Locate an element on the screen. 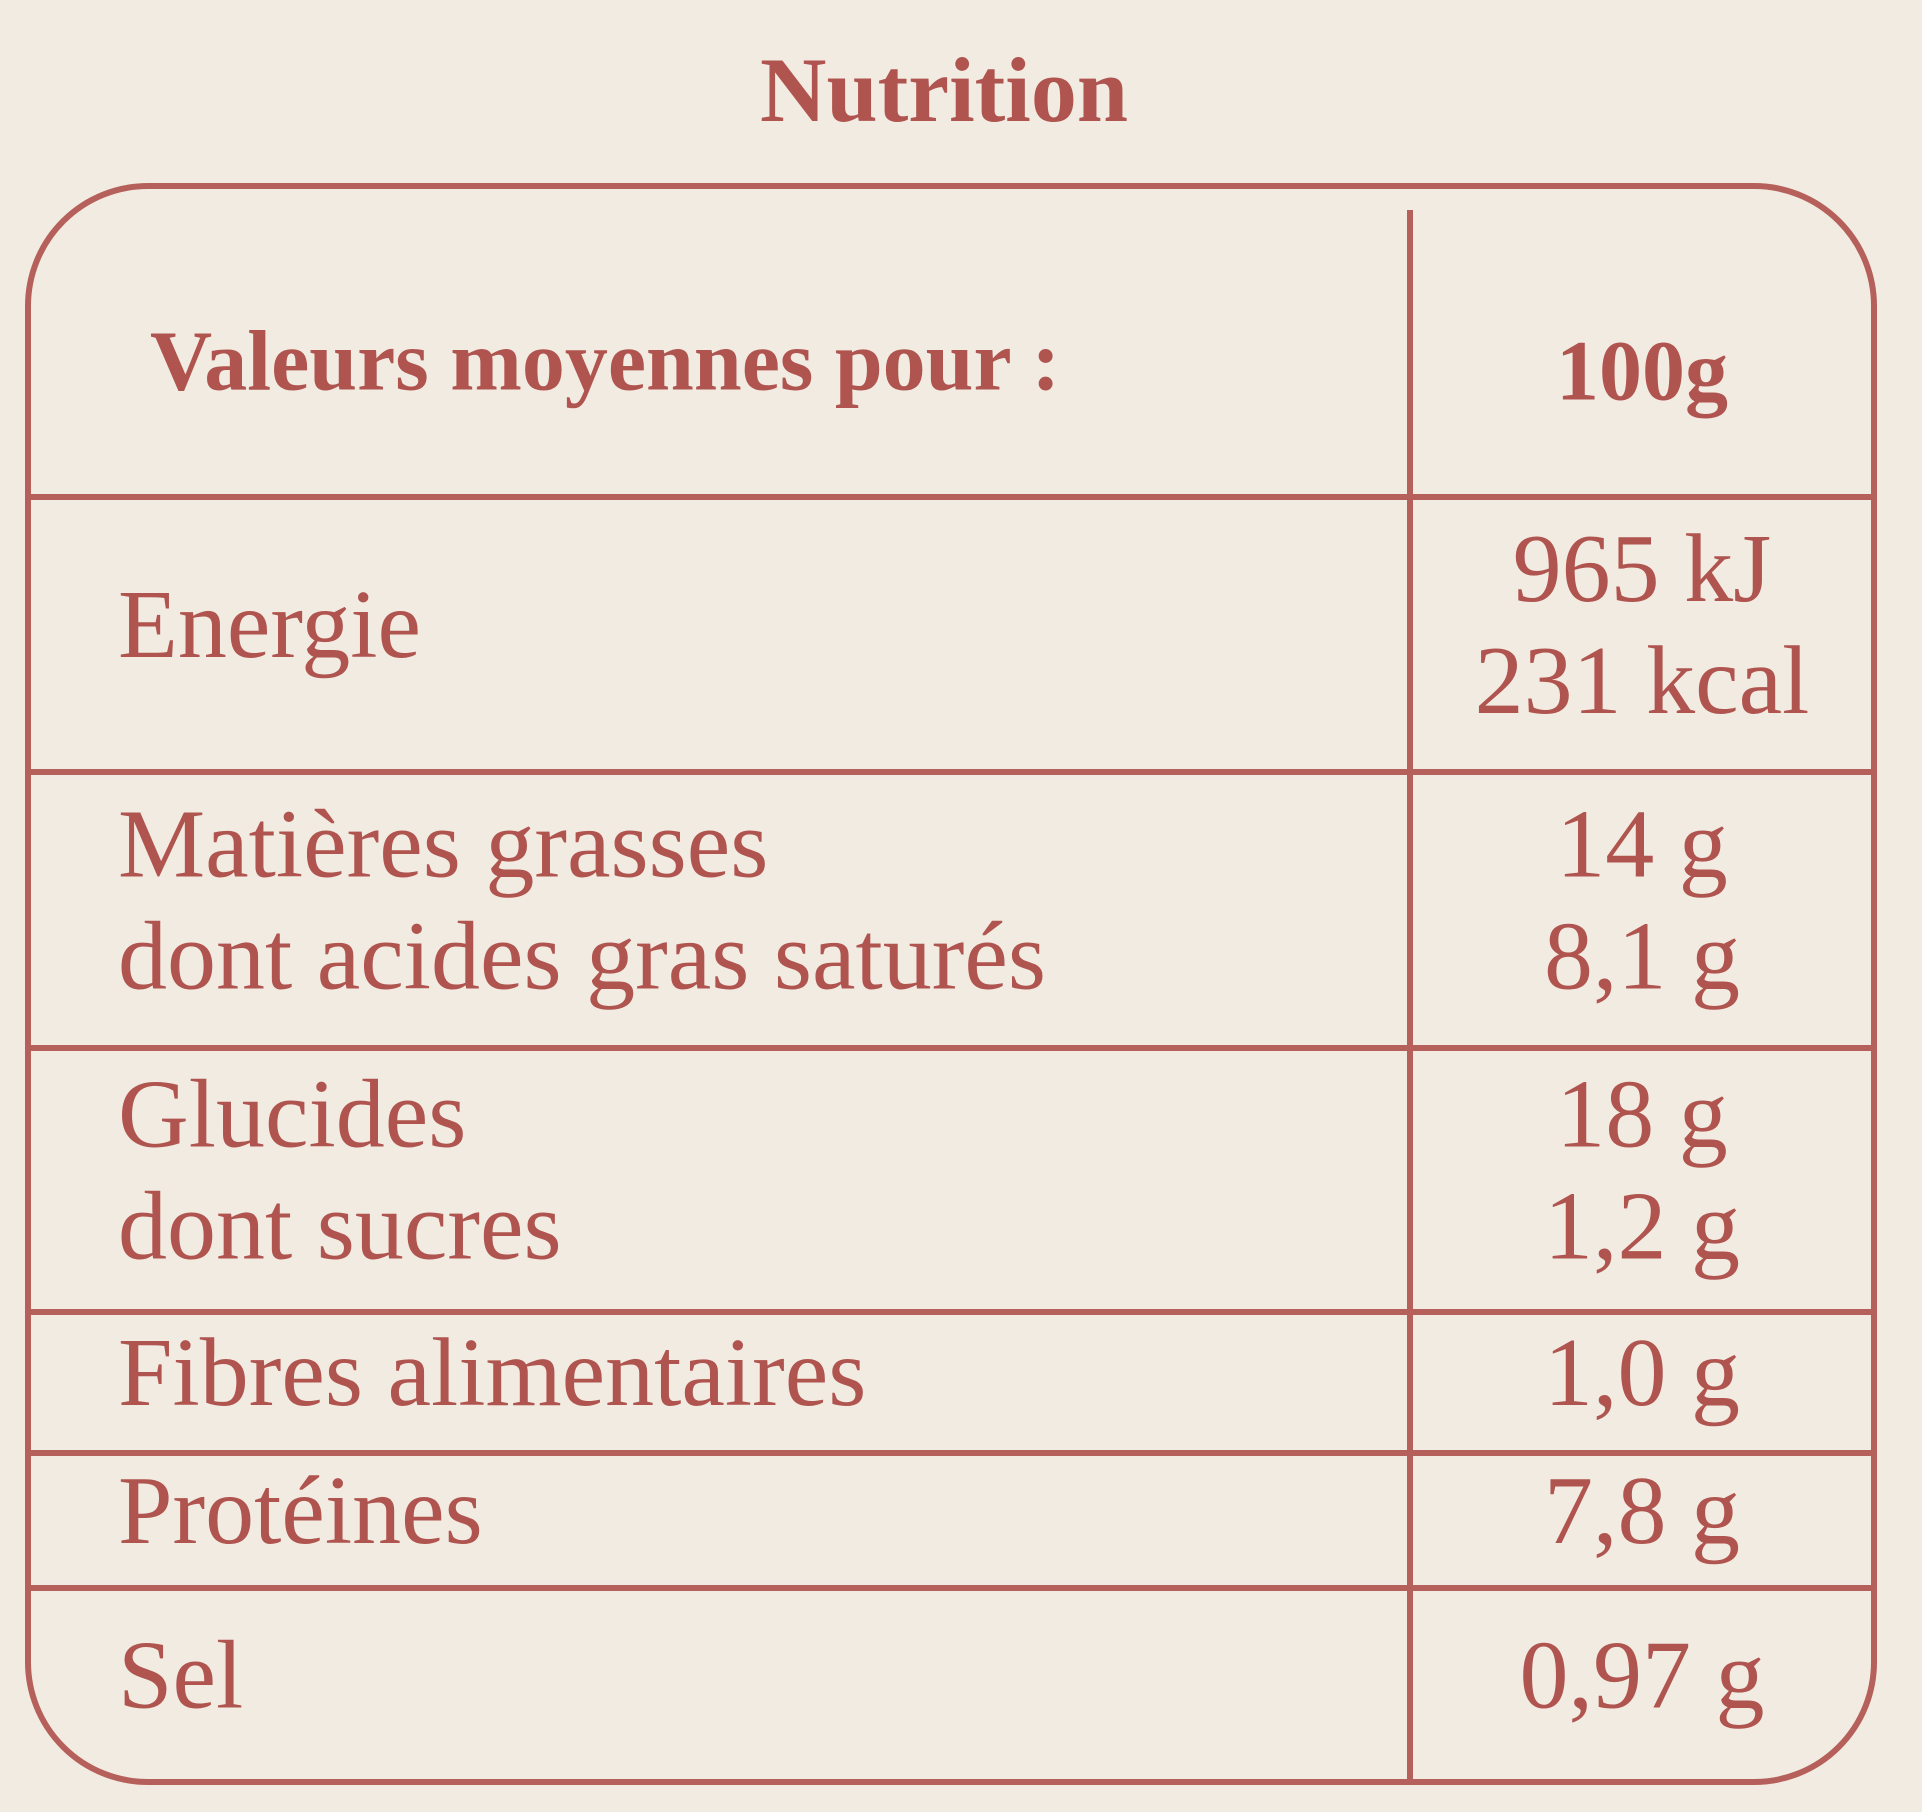 The width and height of the screenshot is (1922, 1812). row-value: 14 g is located at coordinates (1642, 844).